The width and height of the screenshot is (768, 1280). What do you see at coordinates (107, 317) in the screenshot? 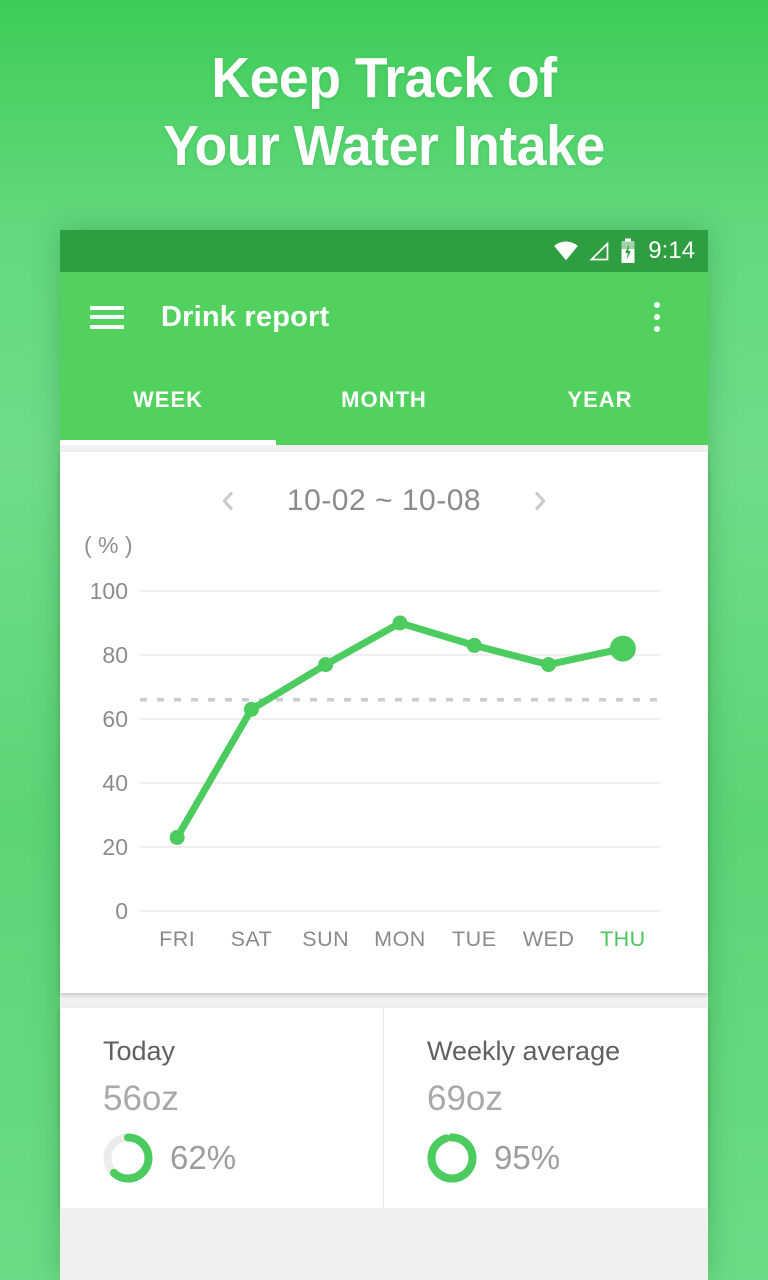
I see `hamburger-menu-icon` at bounding box center [107, 317].